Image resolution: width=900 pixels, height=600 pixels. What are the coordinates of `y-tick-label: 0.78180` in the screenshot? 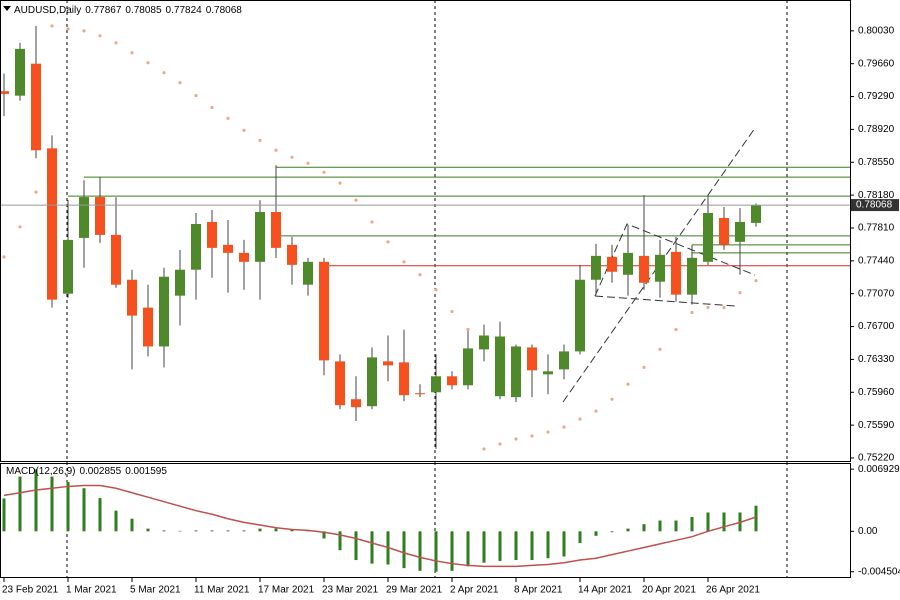 It's located at (876, 195).